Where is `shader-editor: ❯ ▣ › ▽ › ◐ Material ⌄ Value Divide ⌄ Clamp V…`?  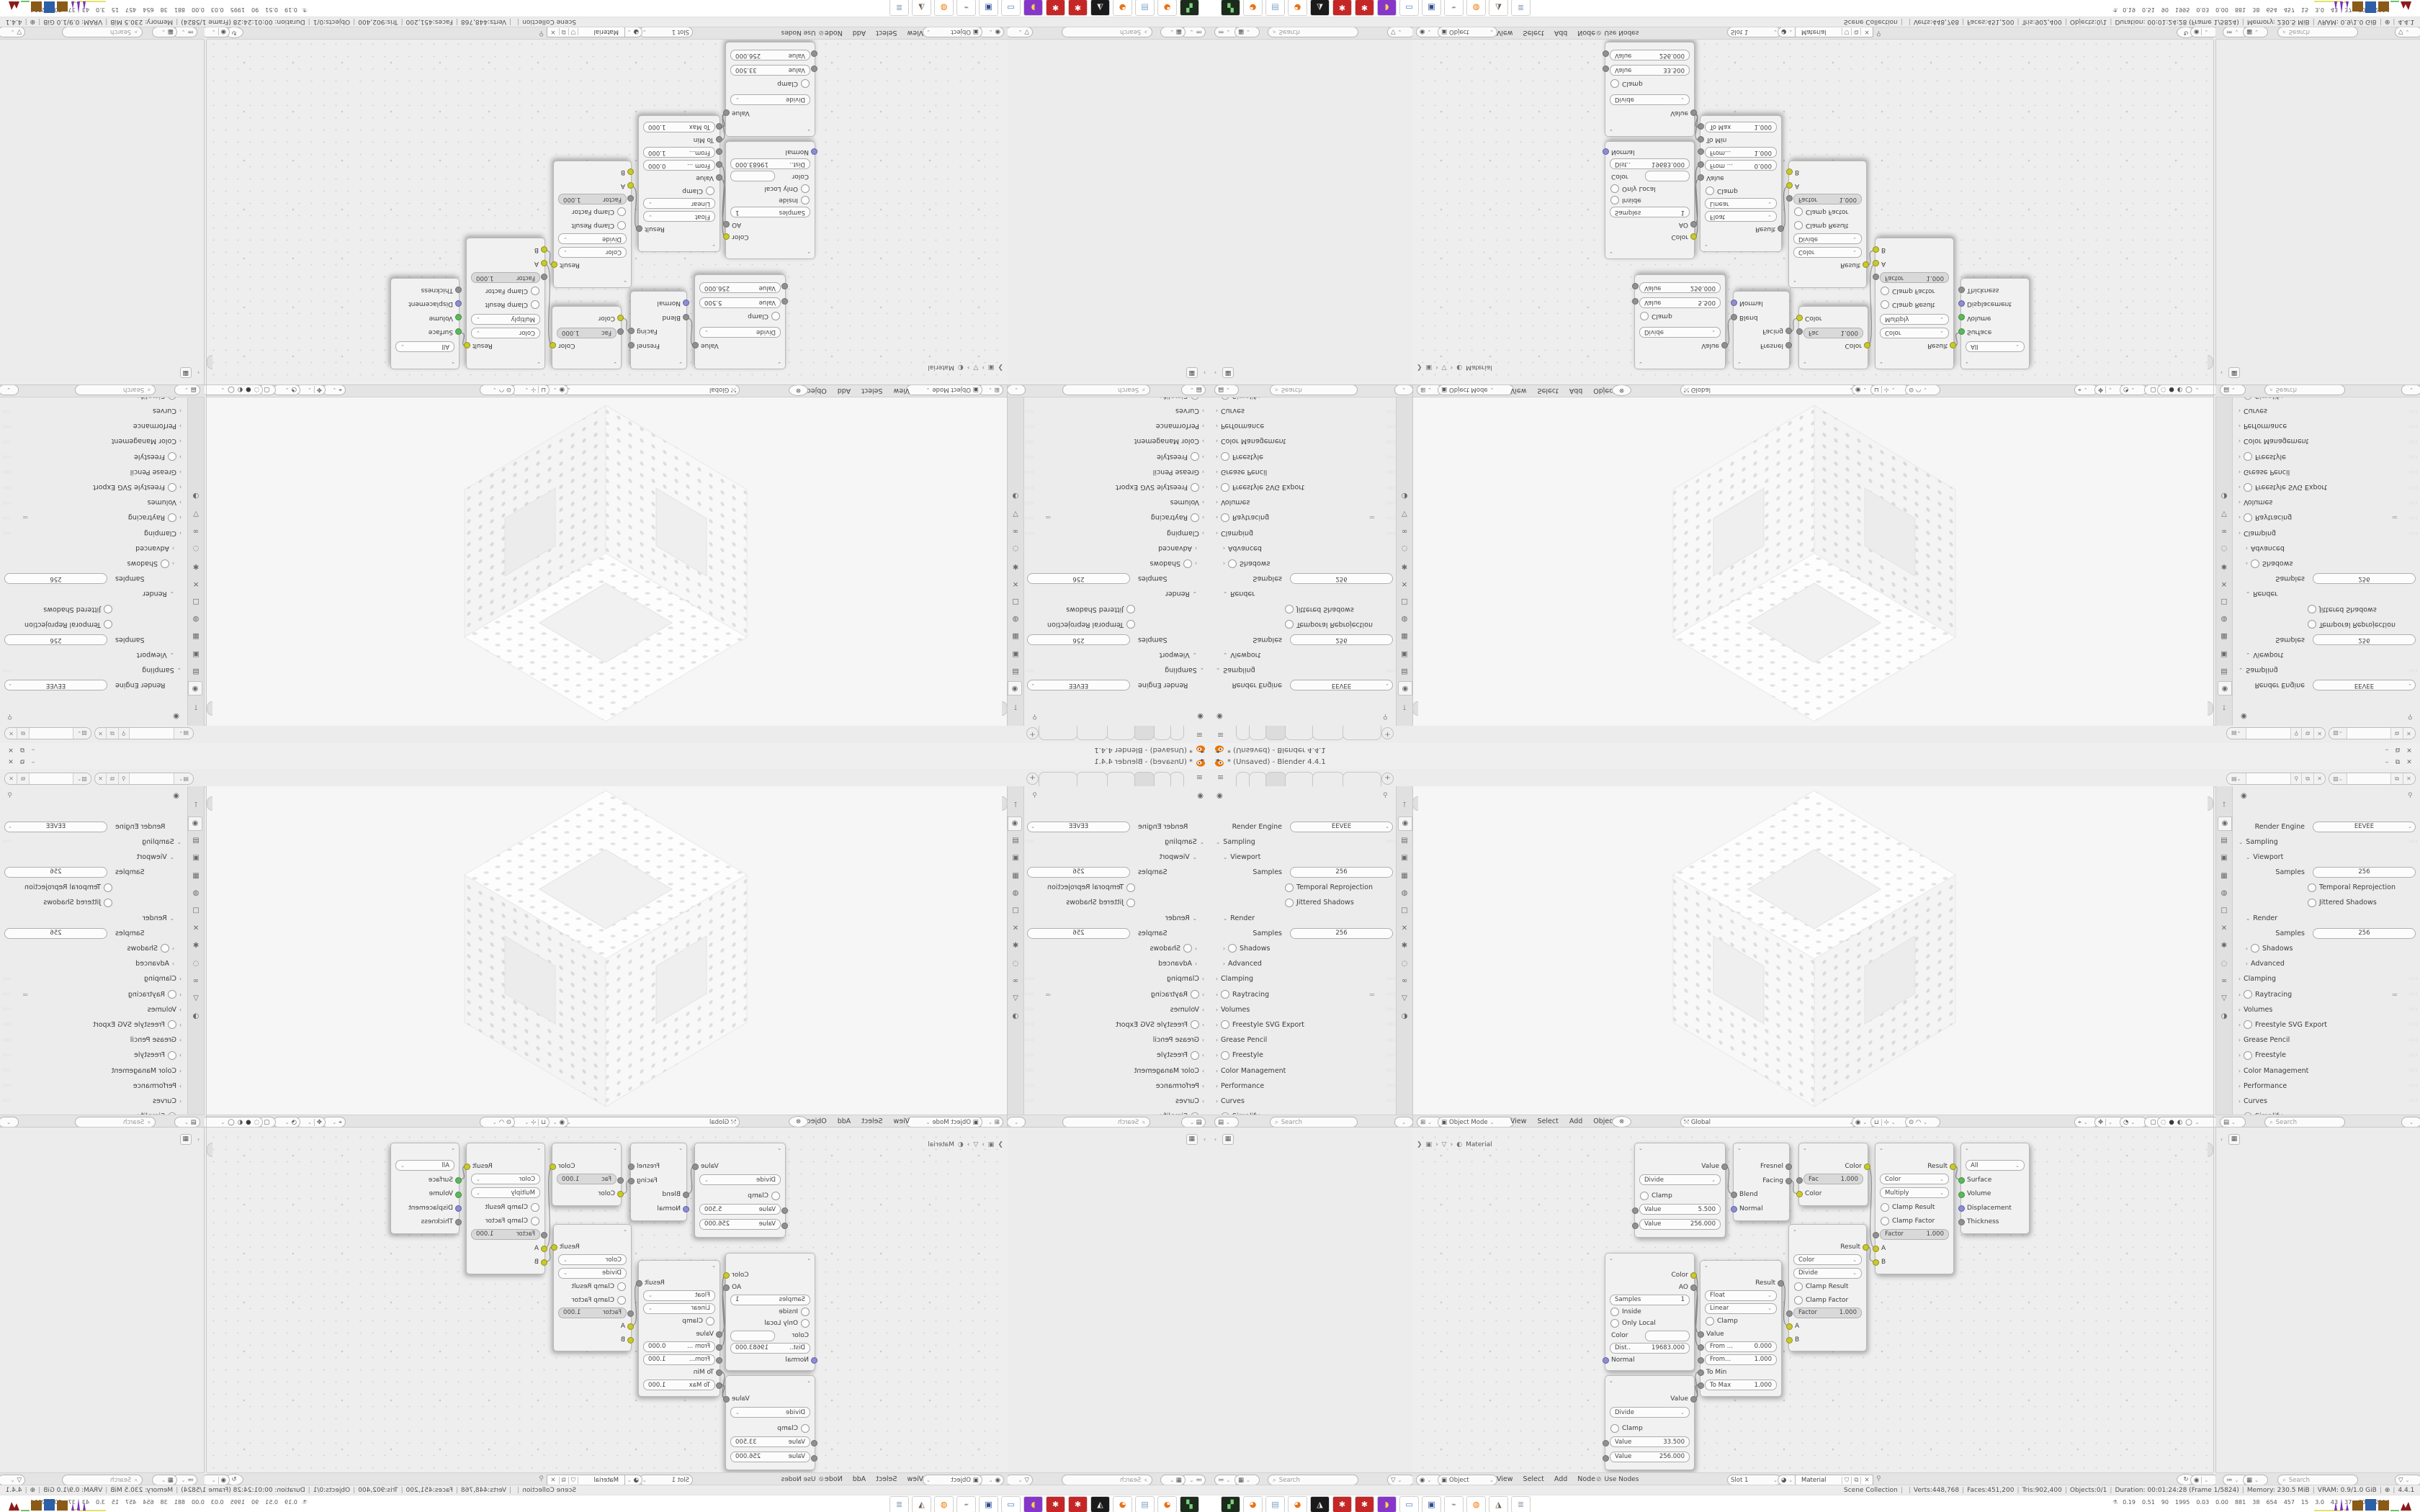 shader-editor: ❯ ▣ › ▽ › ◐ Material ⌄ Value Divide ⌄ Clamp V… is located at coordinates (1812, 1299).